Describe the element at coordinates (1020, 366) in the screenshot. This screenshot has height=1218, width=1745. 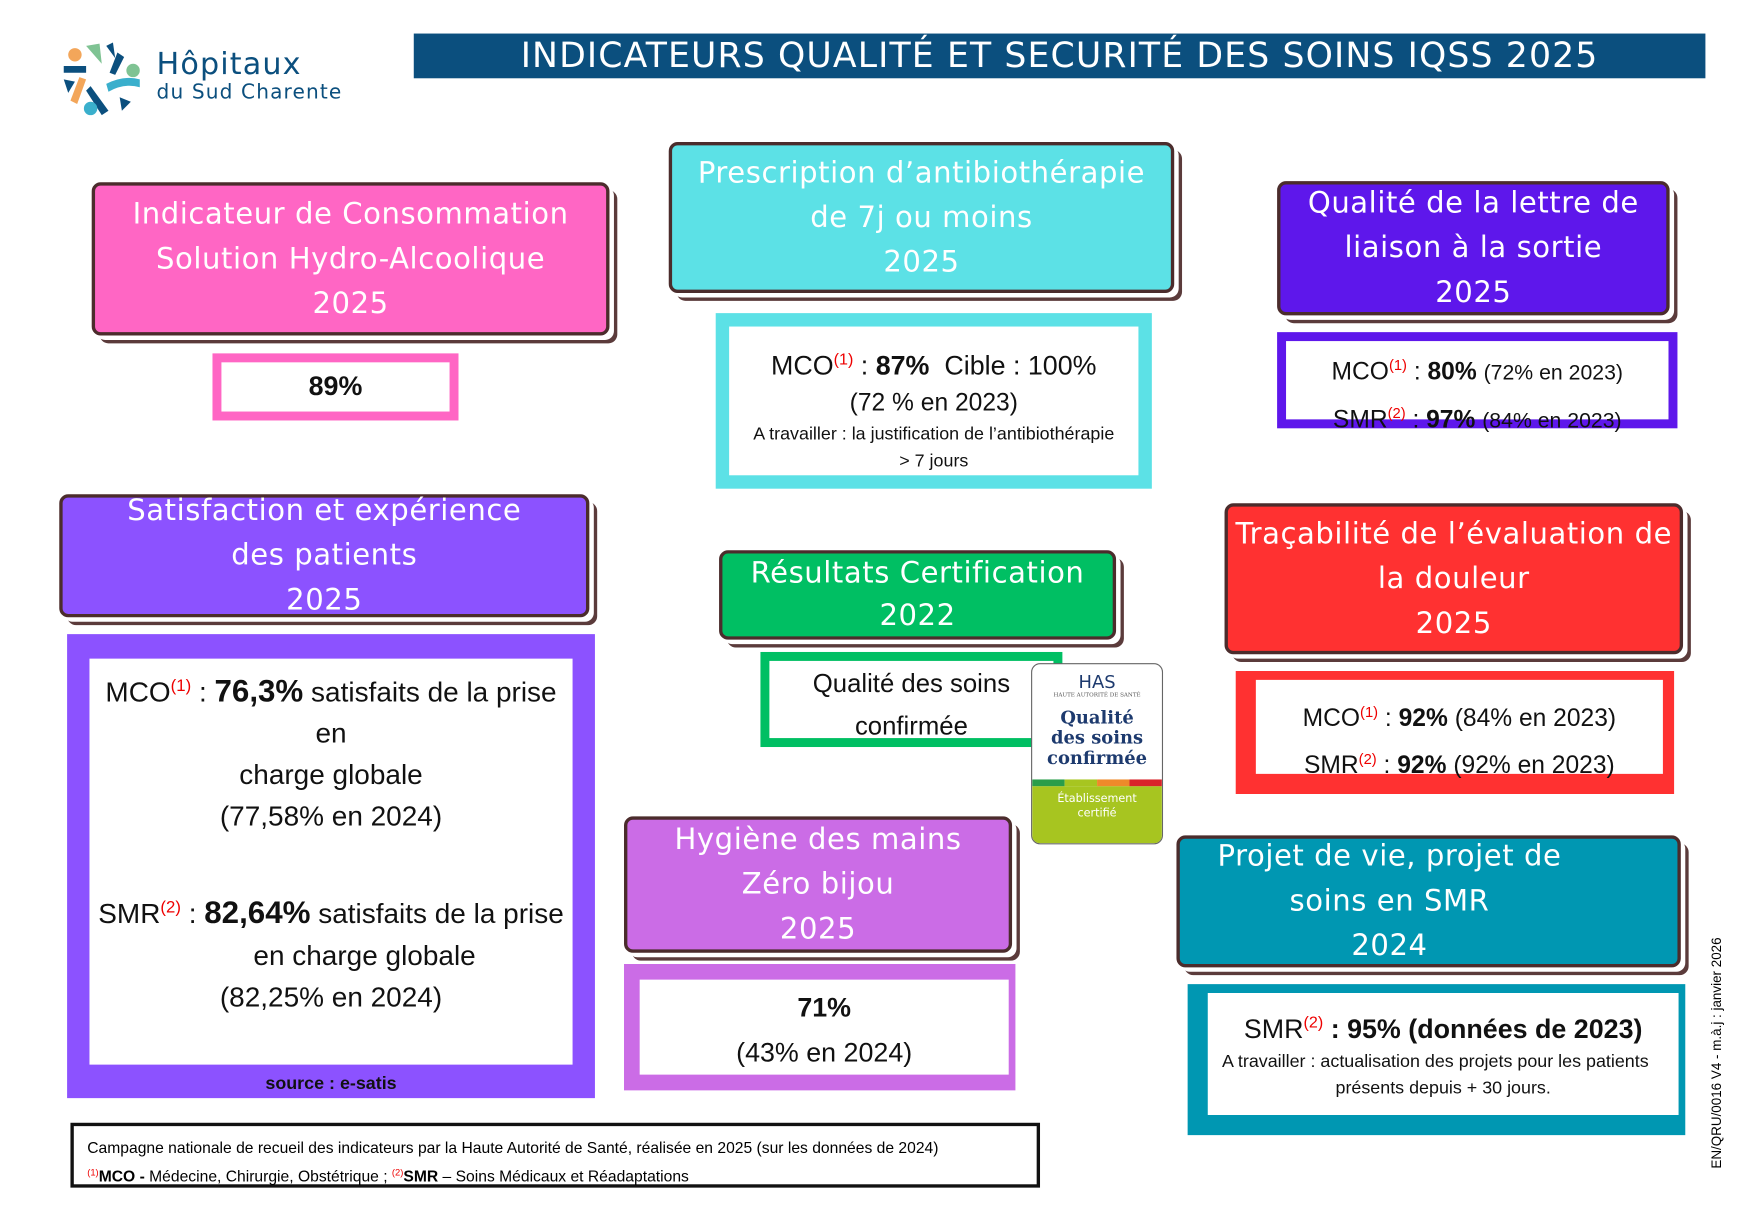
I see `antibio-target: Cible : 100%` at that location.